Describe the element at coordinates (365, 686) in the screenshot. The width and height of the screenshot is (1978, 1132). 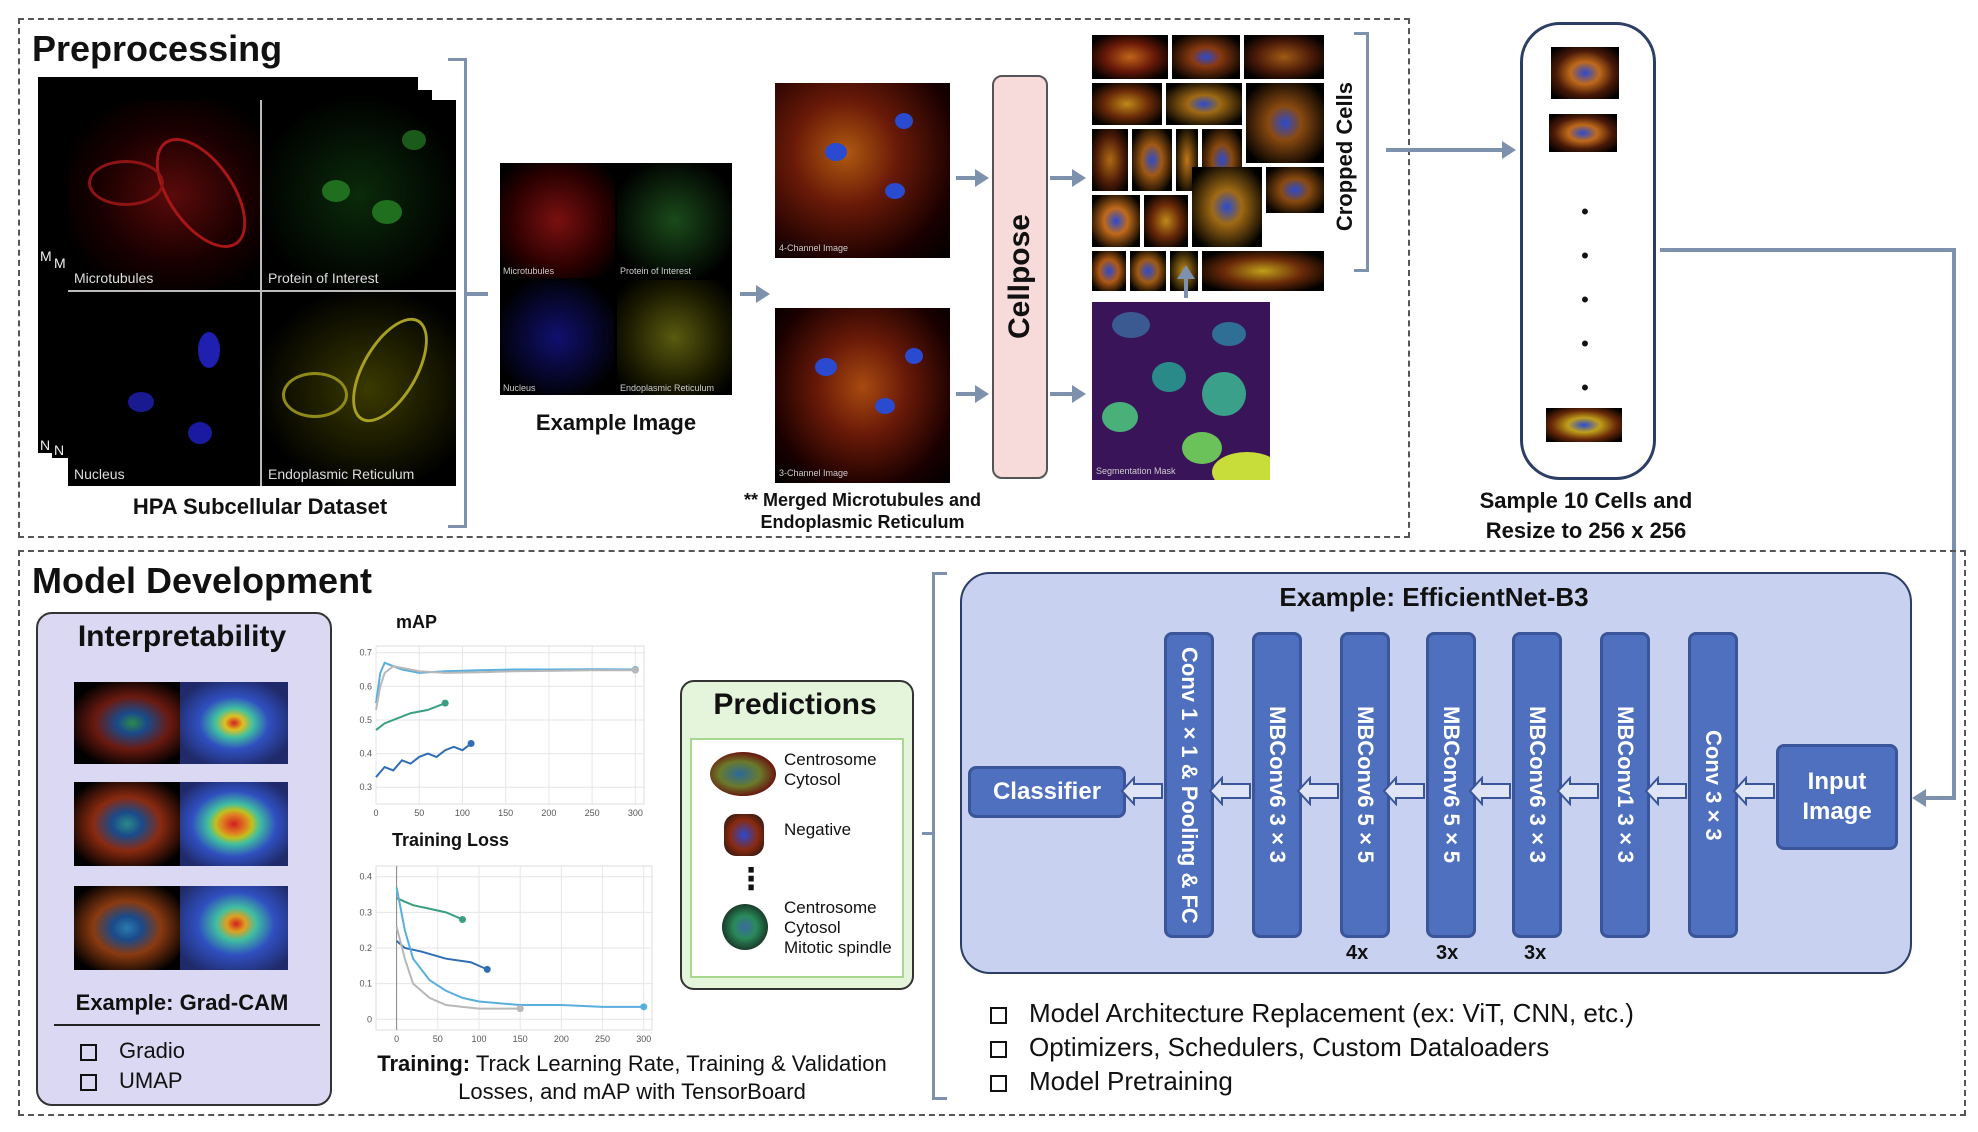
I see `y-tick-label: 0.6` at that location.